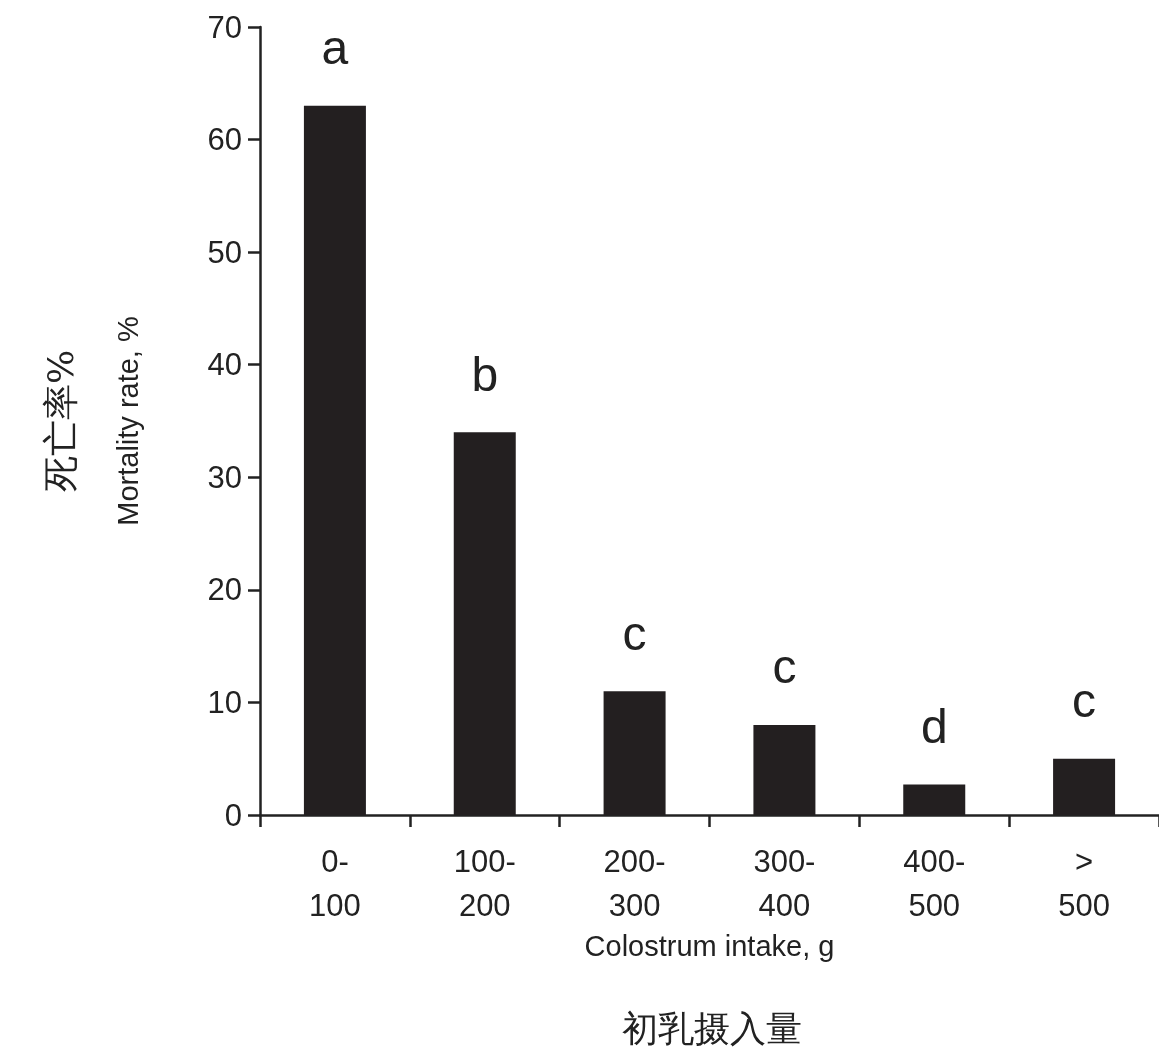  I want to click on y-tick-label: 10, so click(224, 702).